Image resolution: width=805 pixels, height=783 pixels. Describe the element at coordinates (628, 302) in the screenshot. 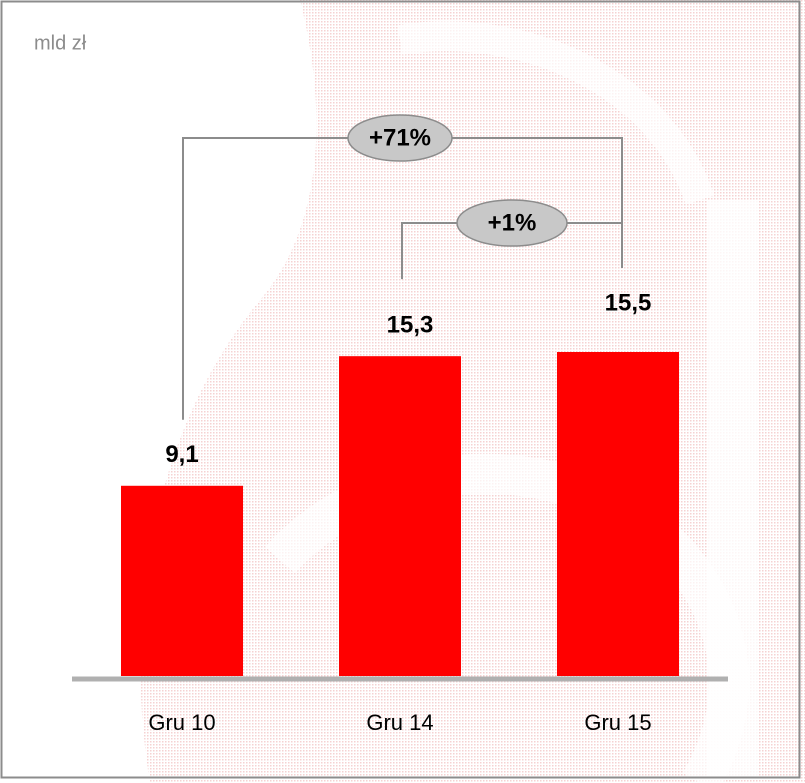

I see `value-label: 15,5` at that location.